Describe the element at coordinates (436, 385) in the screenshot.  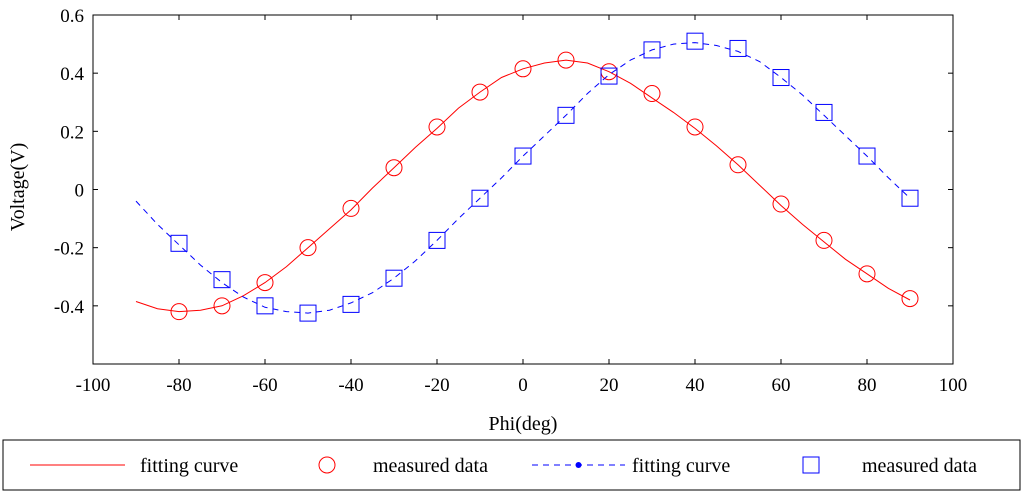
I see `x-tick-label: -20` at that location.